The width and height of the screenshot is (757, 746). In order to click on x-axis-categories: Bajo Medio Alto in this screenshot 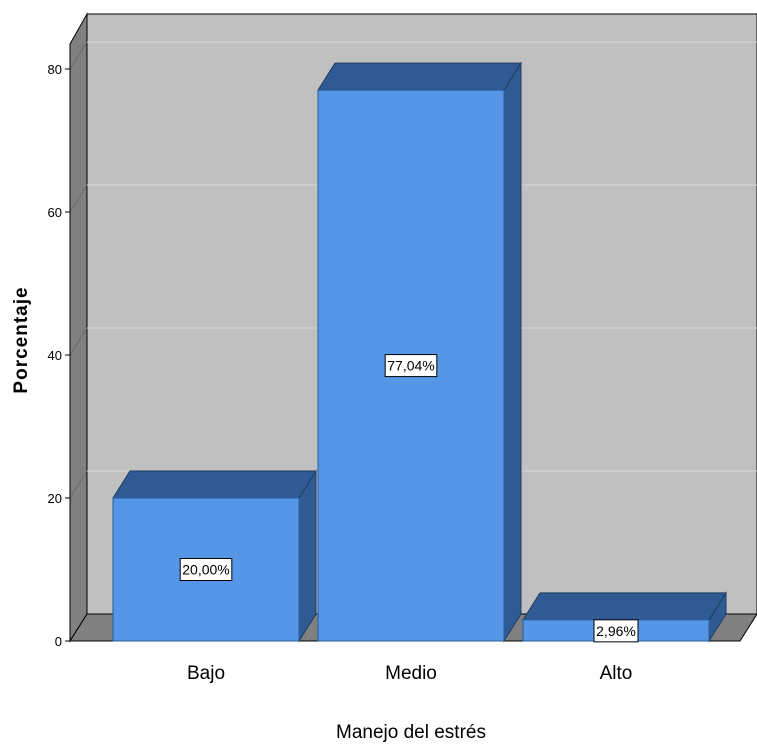, I will do `click(409, 673)`.